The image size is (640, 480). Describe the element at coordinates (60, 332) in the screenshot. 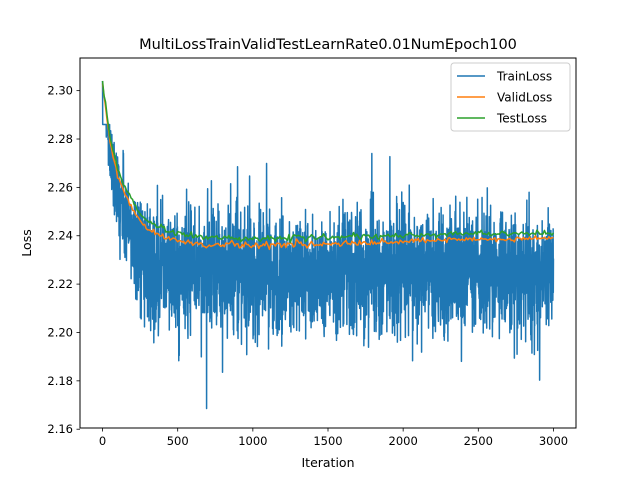

I see `y-tick-label: 2.20` at that location.